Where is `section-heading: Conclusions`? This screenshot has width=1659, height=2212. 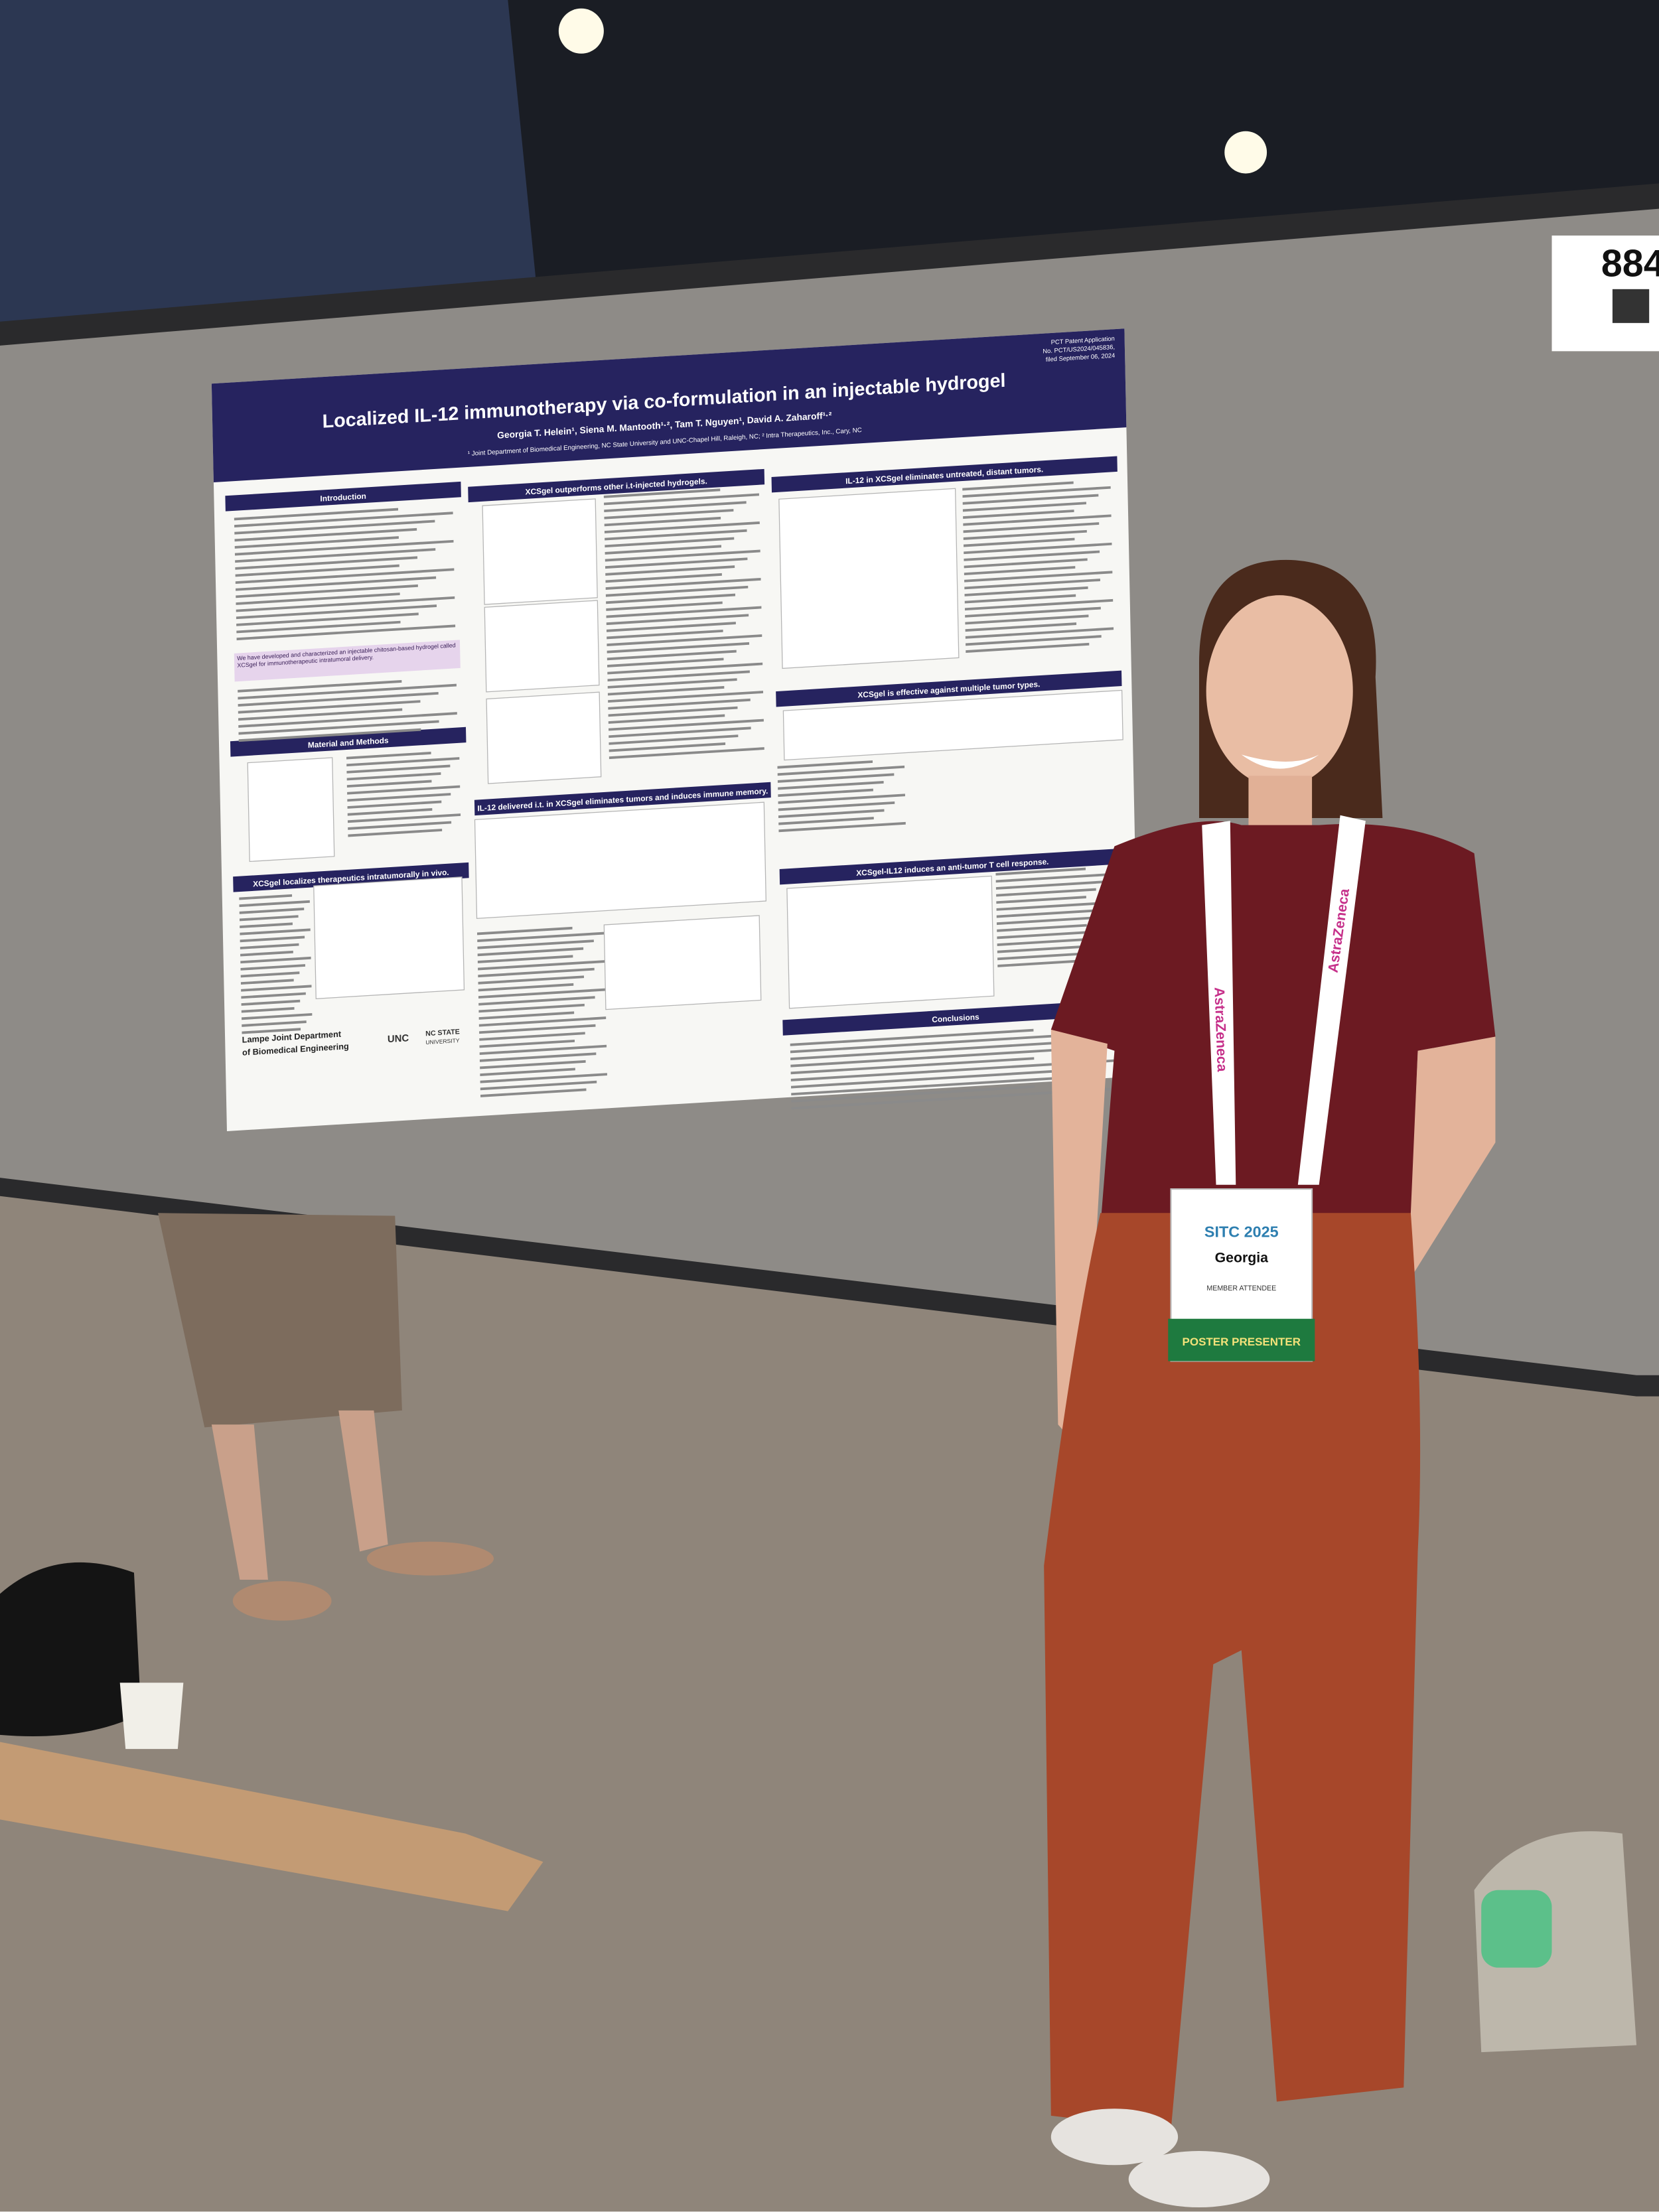
section-heading: Conclusions is located at coordinates (955, 1018).